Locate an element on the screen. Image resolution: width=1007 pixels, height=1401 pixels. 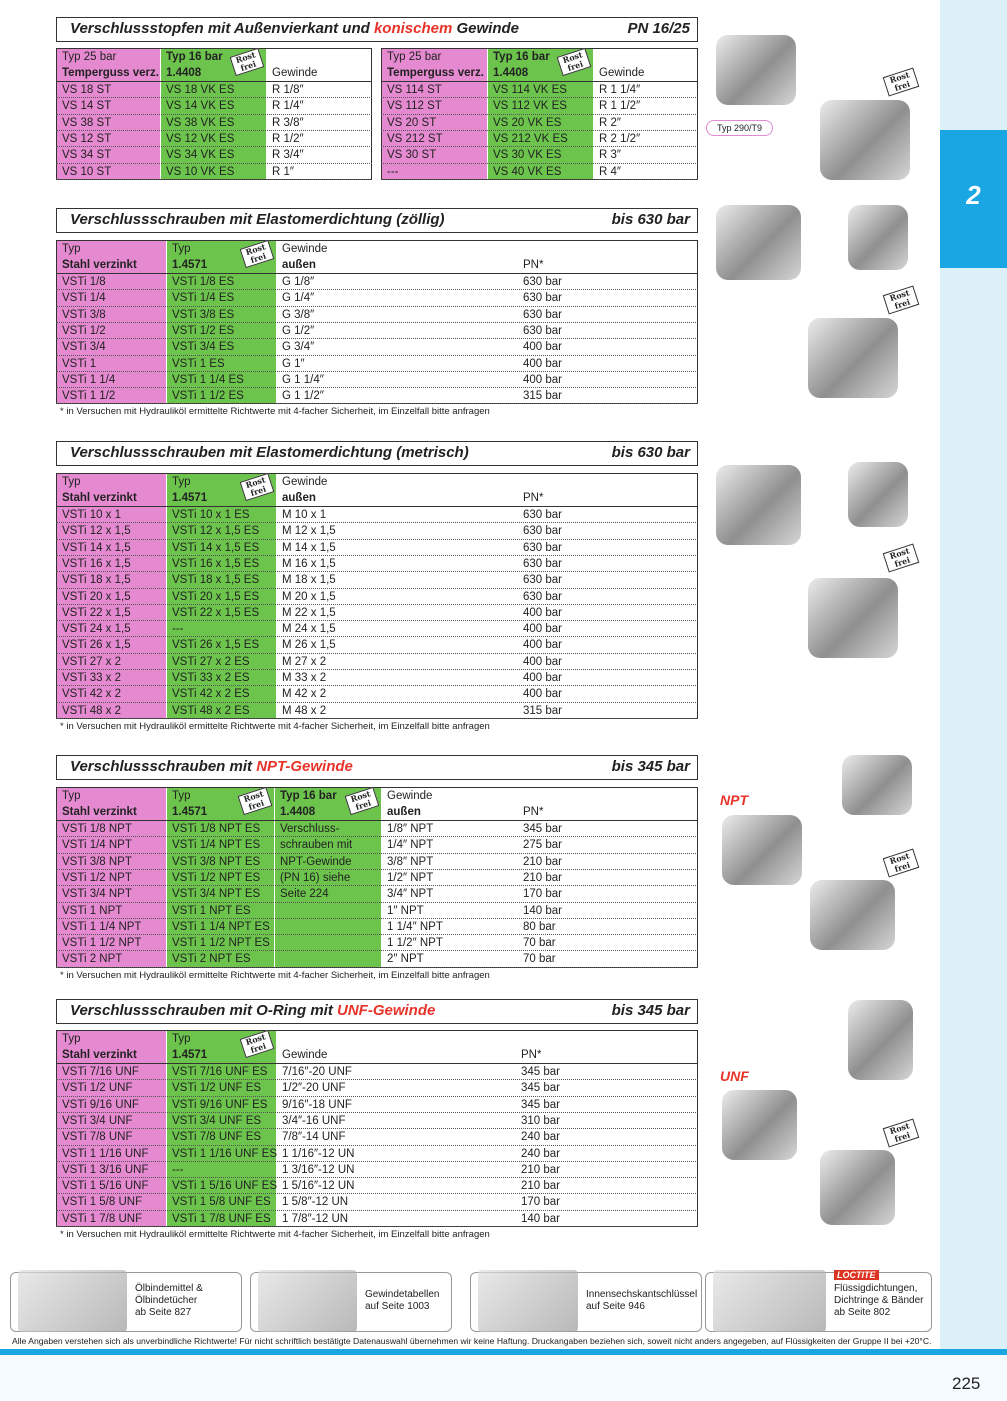
cell: (PN 16) siehe is located at coordinates (315, 877).